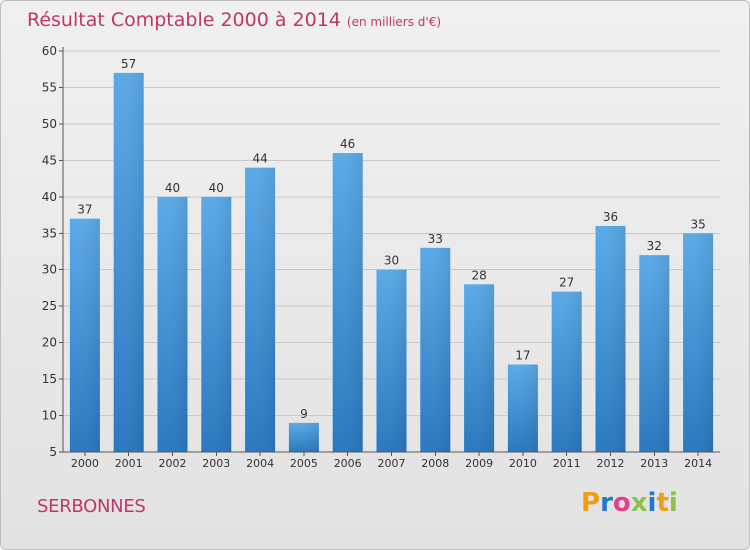  What do you see at coordinates (479, 463) in the screenshot?
I see `x-tick-label: 2009` at bounding box center [479, 463].